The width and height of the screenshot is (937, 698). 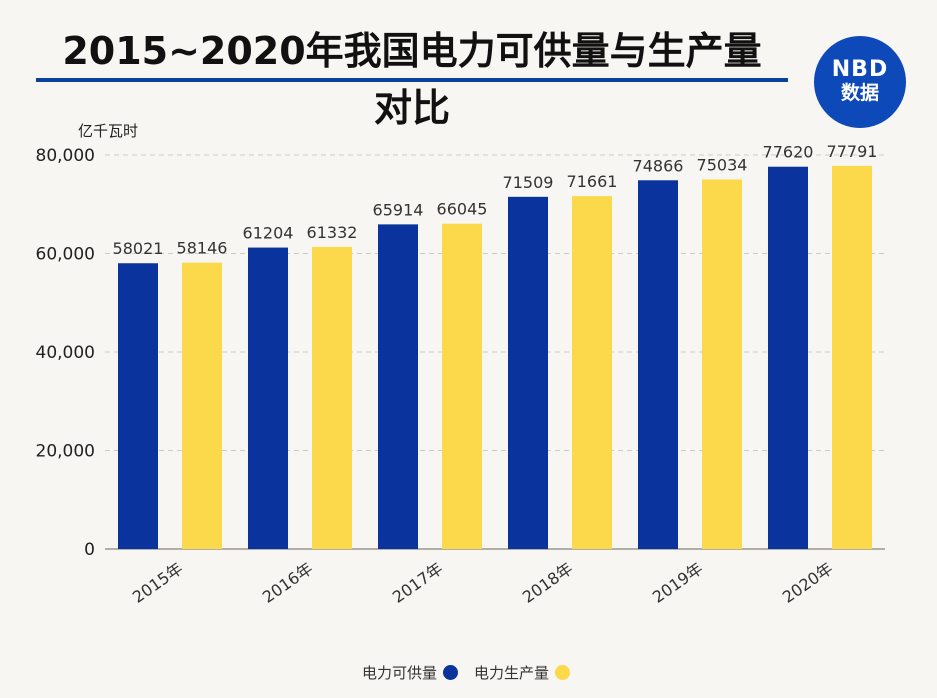 I want to click on y-tick-label: 0, so click(x=89, y=550).